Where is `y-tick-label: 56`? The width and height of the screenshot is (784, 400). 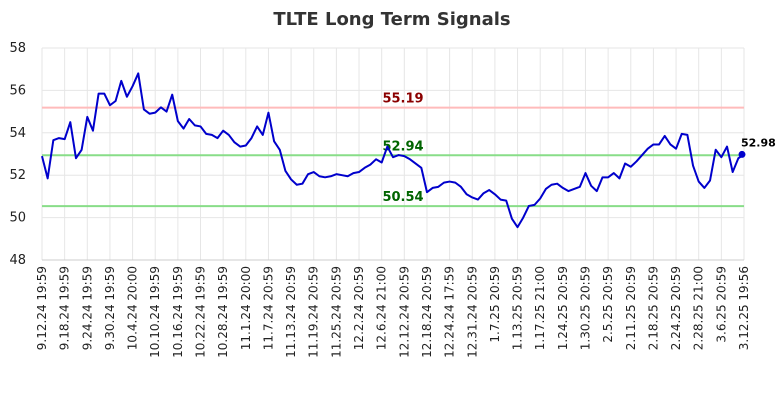 y-tick-label: 56 is located at coordinates (17, 90).